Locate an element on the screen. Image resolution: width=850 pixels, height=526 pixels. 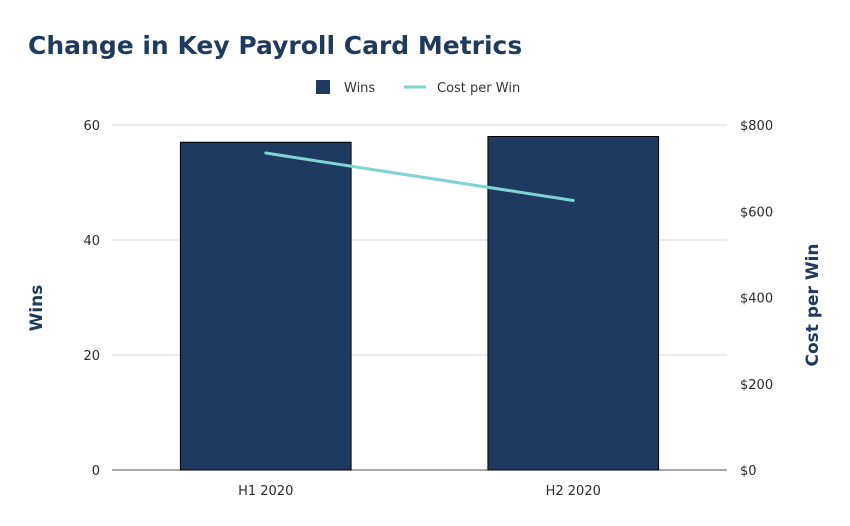
y-tick-label: 40 is located at coordinates (91, 241).